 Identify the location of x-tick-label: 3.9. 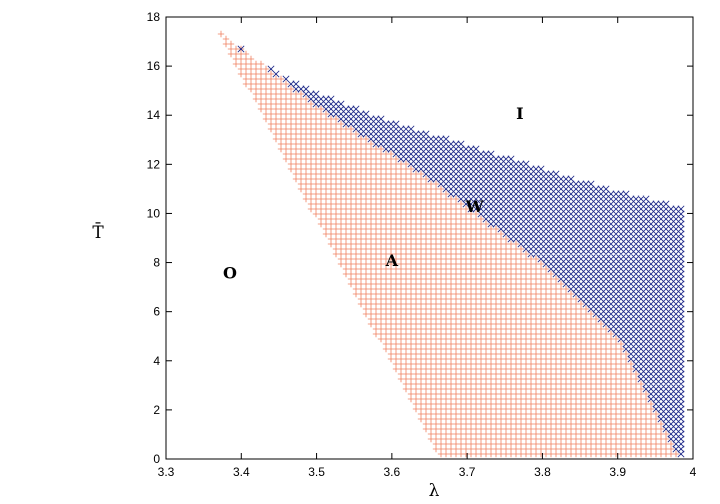
(617, 472).